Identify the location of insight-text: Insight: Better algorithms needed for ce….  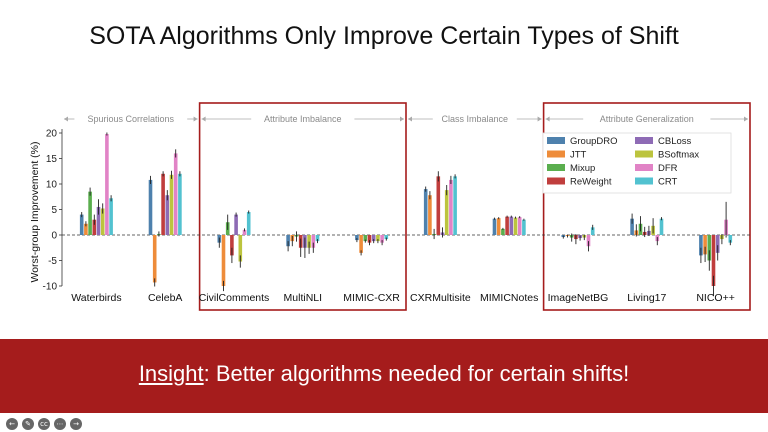
(384, 374).